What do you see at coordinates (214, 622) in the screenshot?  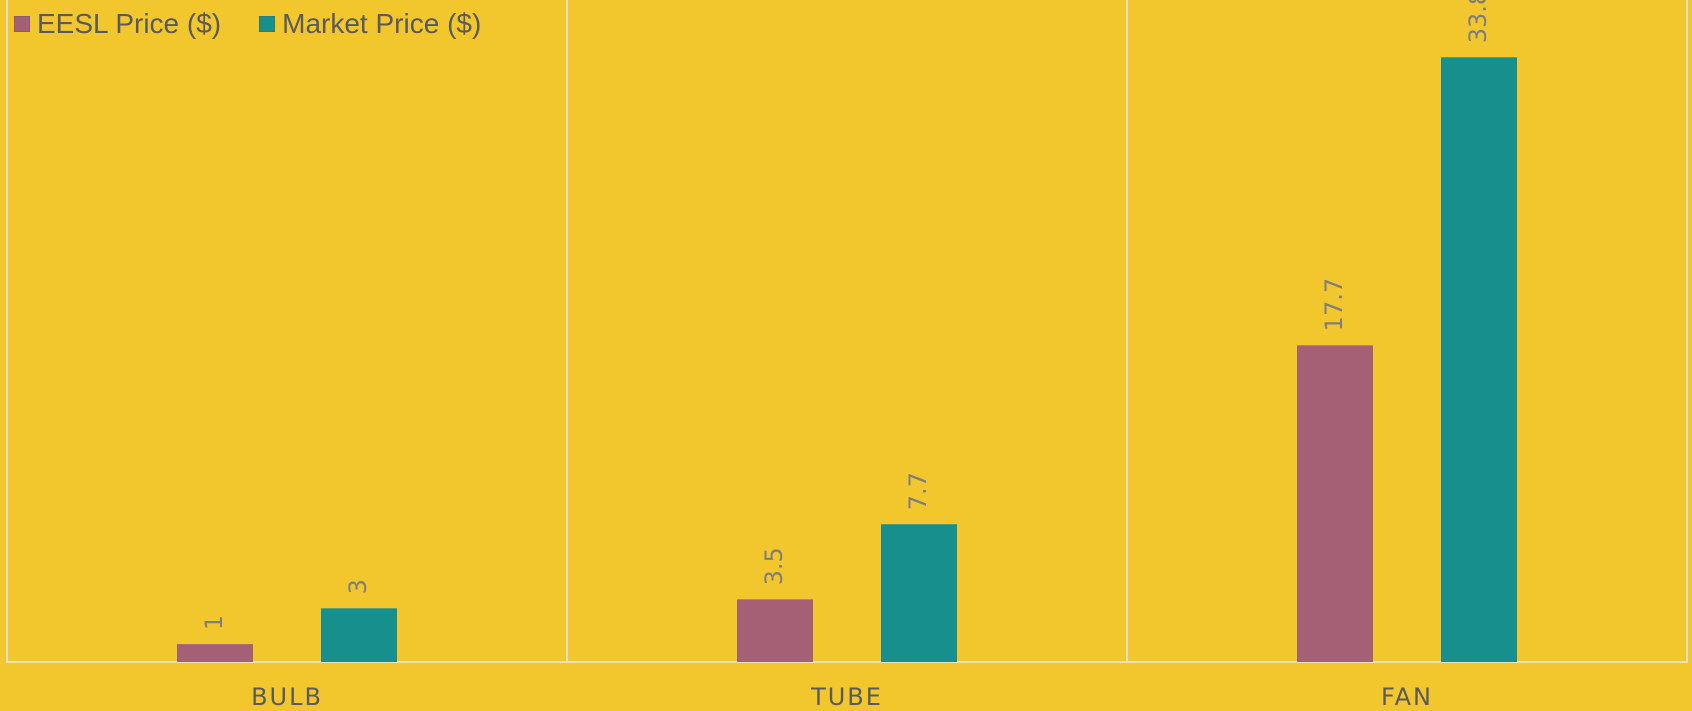 I see `bar-value-label: 1` at bounding box center [214, 622].